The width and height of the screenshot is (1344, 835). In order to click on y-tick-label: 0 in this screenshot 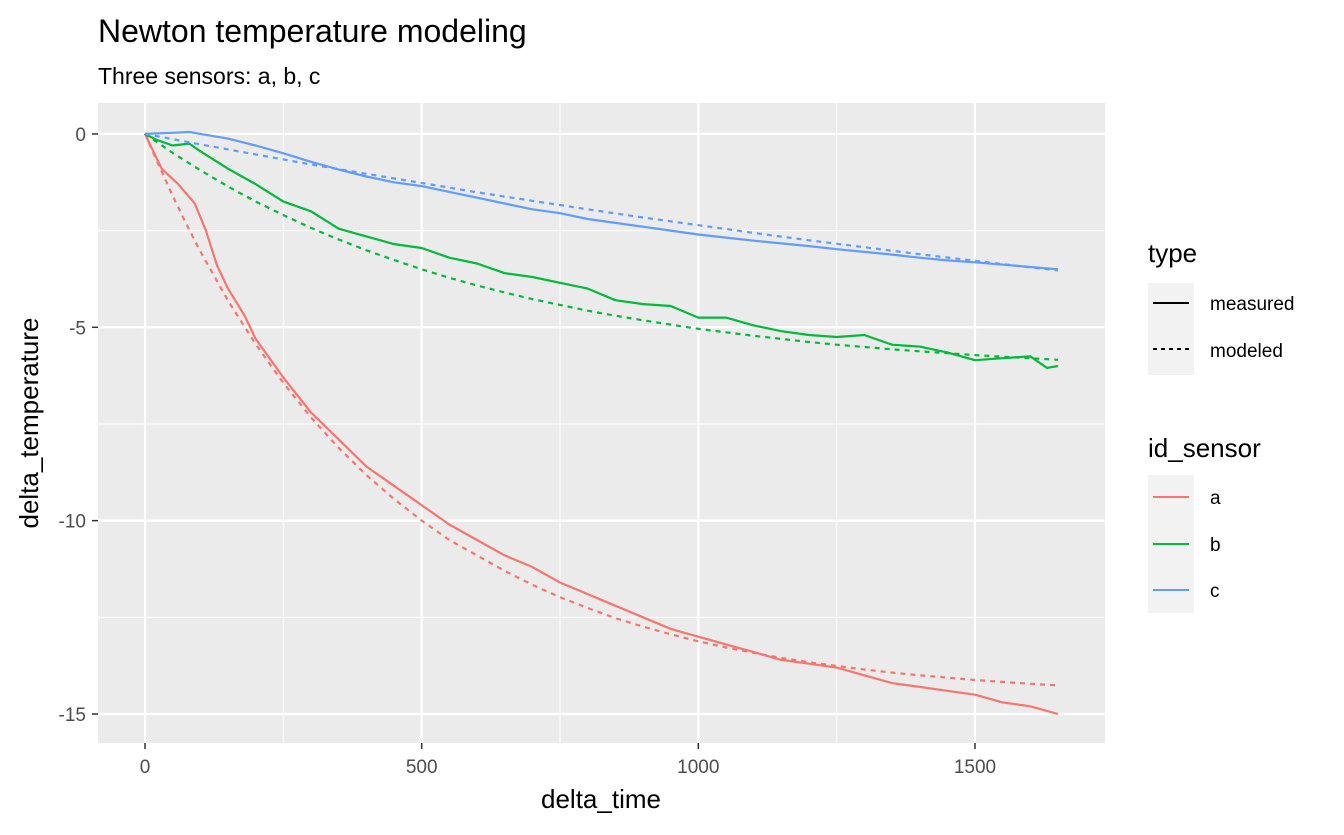, I will do `click(80, 135)`.